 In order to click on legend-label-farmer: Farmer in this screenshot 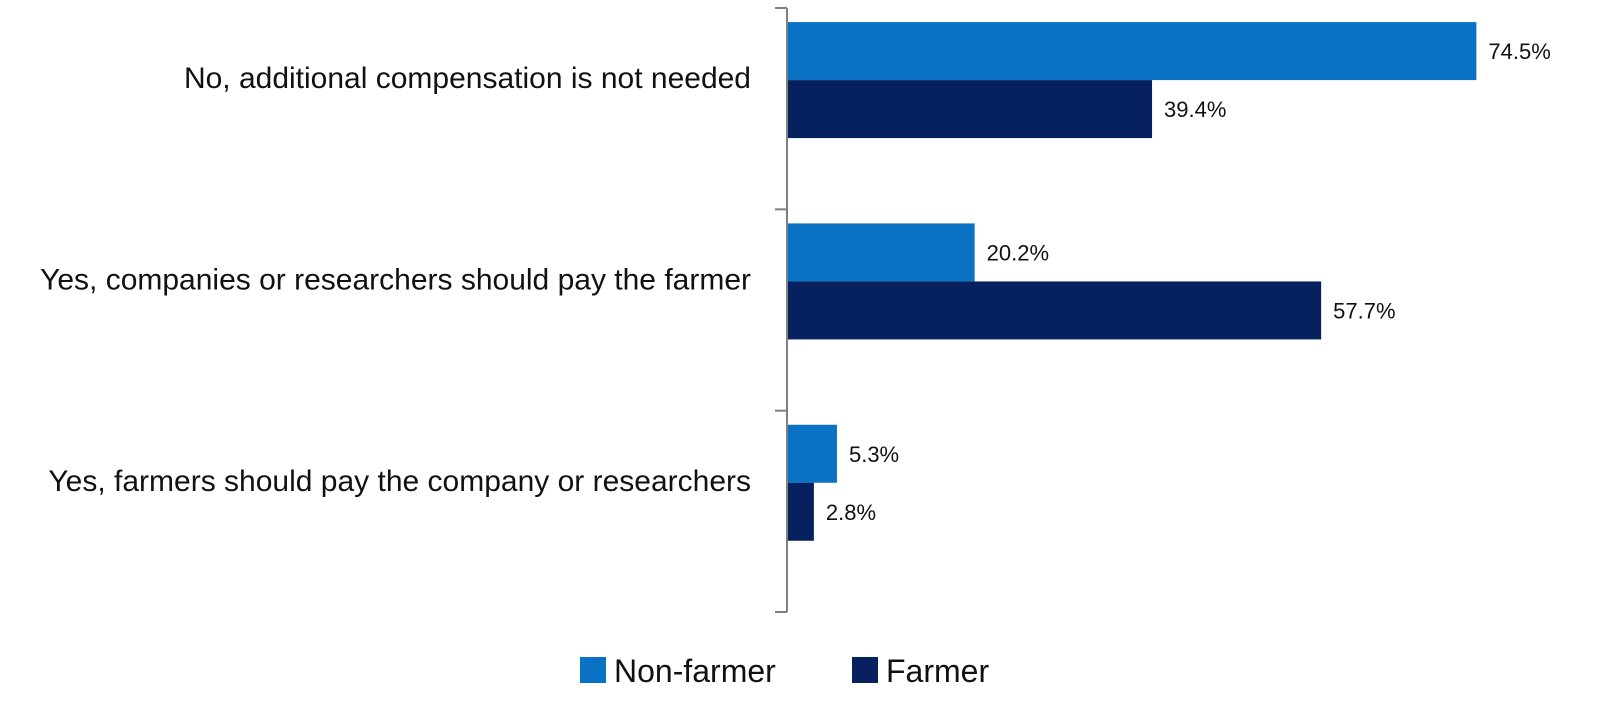, I will do `click(937, 671)`.